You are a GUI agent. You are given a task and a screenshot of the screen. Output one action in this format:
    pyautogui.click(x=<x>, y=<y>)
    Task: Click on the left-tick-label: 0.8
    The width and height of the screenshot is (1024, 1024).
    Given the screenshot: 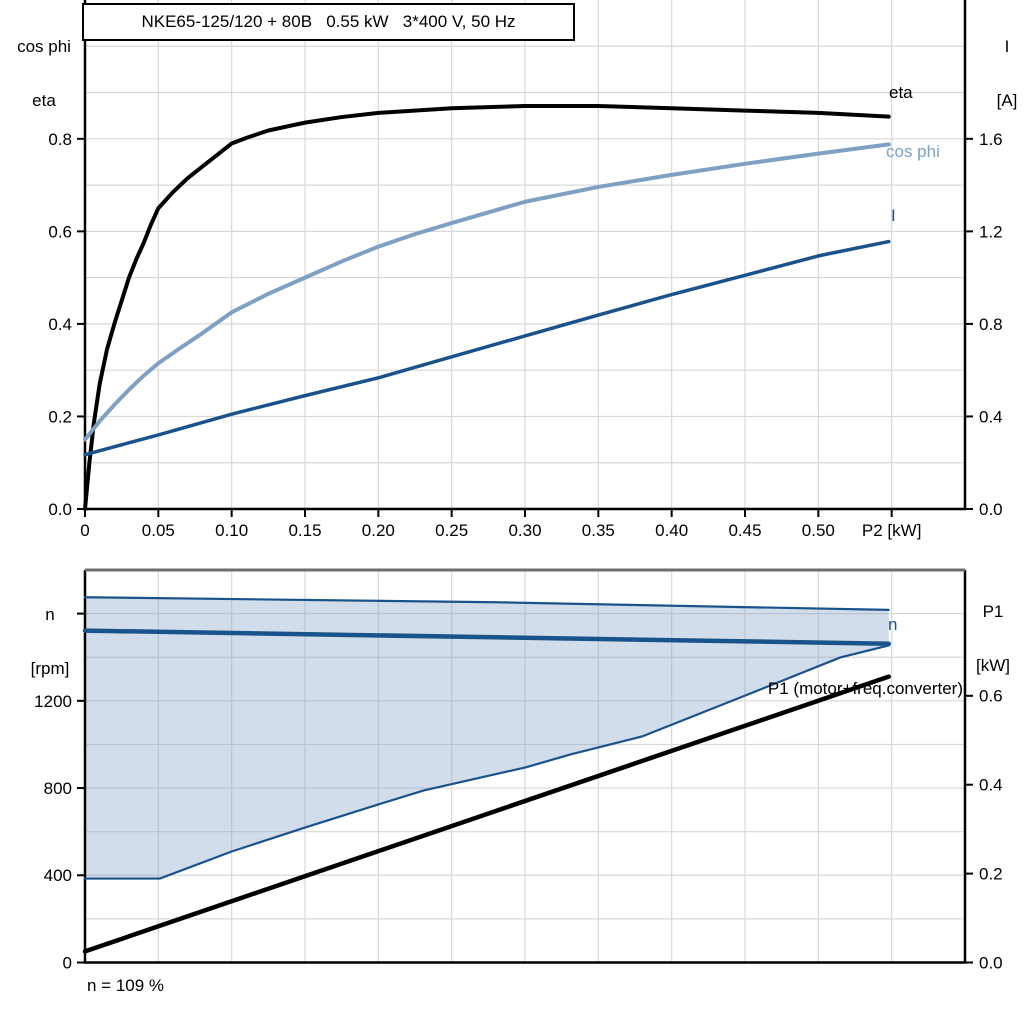 What is the action you would take?
    pyautogui.click(x=60, y=139)
    